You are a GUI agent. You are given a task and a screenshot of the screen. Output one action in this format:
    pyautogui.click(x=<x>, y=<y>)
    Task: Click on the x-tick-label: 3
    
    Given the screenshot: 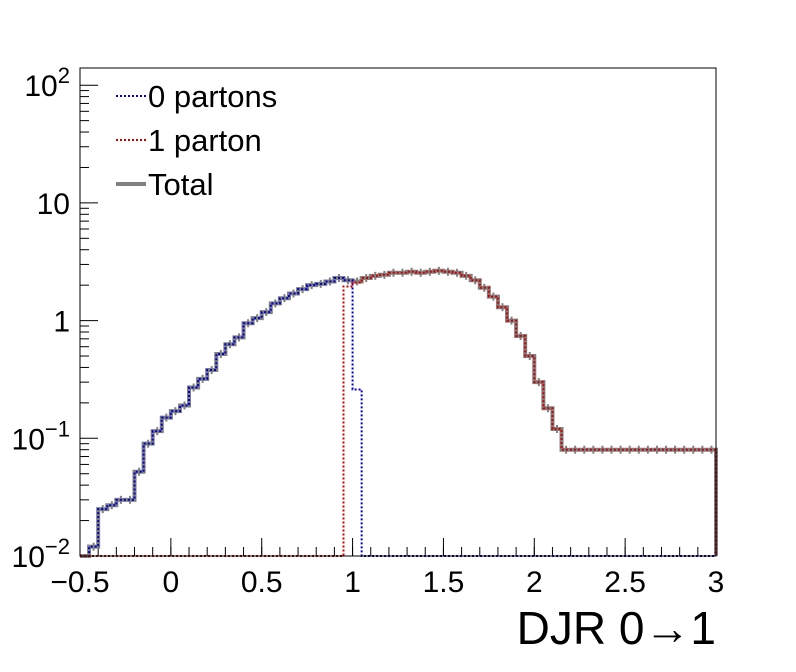 What is the action you would take?
    pyautogui.click(x=716, y=582)
    